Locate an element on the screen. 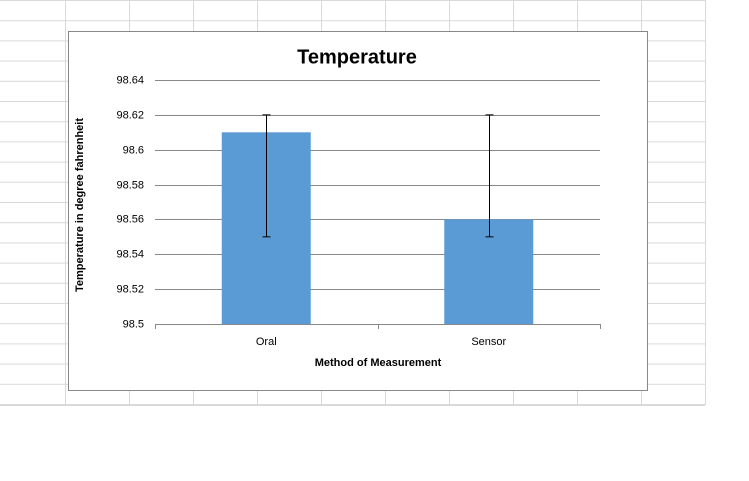  y-tick-label: 98.56 is located at coordinates (130, 219).